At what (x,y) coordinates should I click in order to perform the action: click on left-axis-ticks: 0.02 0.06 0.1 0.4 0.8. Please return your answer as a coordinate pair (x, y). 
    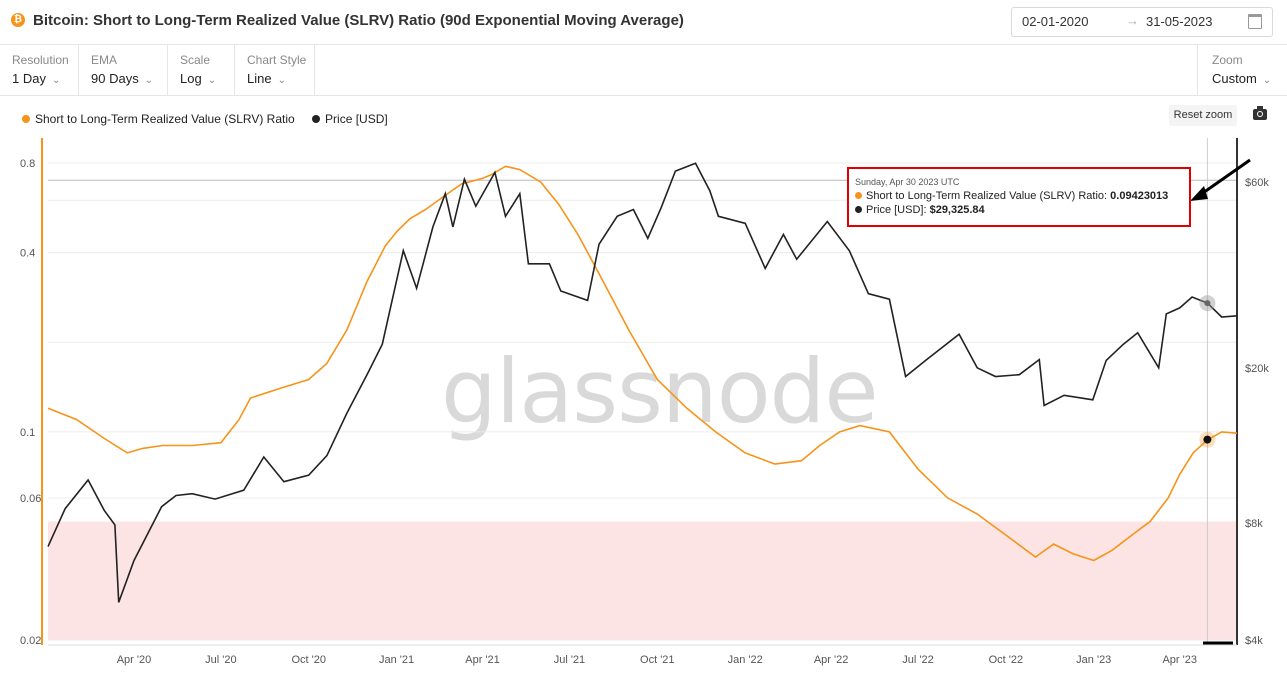
    Looking at the image, I should click on (30, 402).